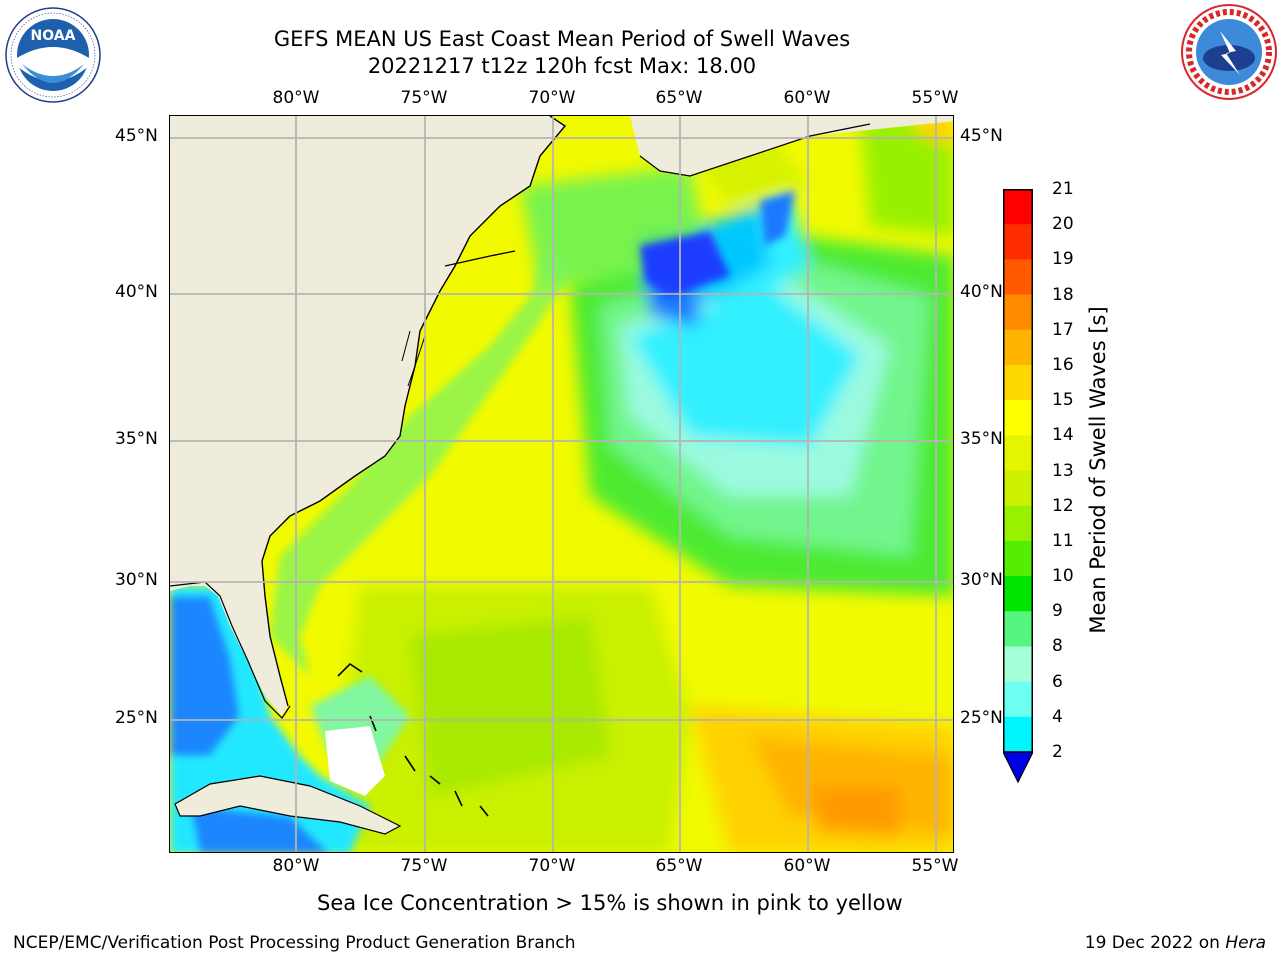 The width and height of the screenshot is (1280, 960). I want to click on lon-label-top-60w: 60°W, so click(807, 98).